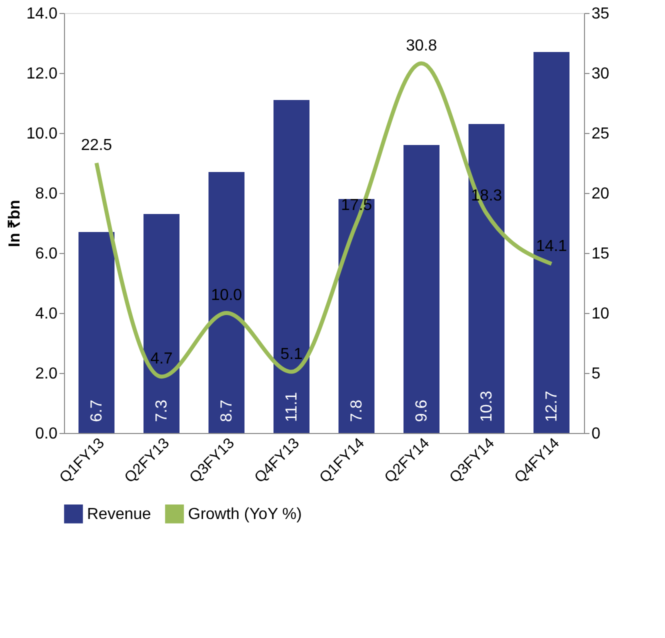 The image size is (665, 638). Describe the element at coordinates (601, 74) in the screenshot. I see `y2-tick-label: 30` at that location.